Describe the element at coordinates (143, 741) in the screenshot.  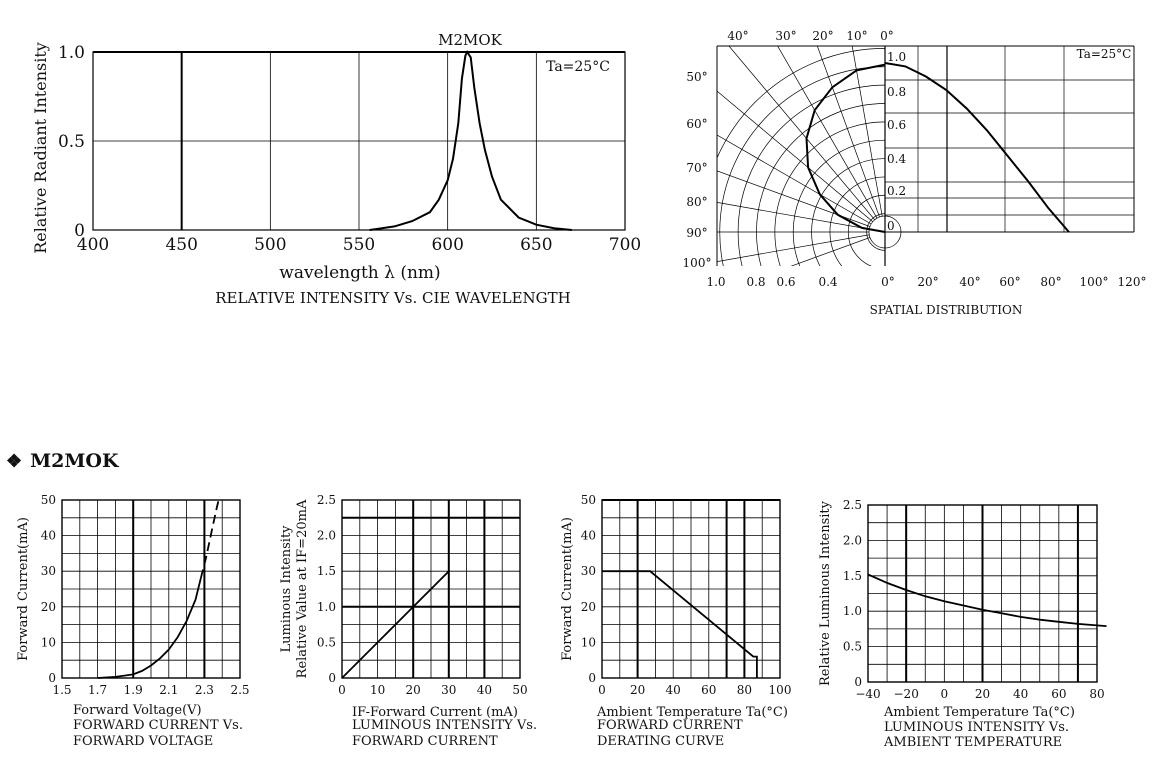
I see `chart-caption: FORWARD VOLTAGE` at that location.